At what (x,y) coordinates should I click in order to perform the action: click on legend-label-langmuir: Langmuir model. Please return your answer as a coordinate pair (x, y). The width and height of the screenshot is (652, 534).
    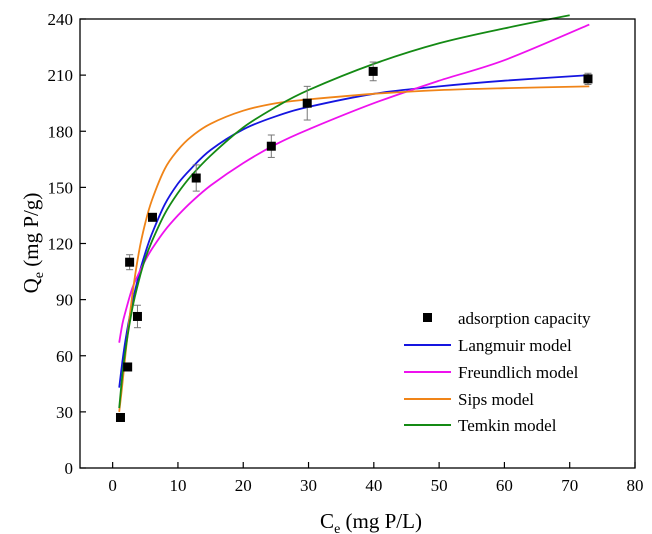
    Looking at the image, I should click on (515, 345).